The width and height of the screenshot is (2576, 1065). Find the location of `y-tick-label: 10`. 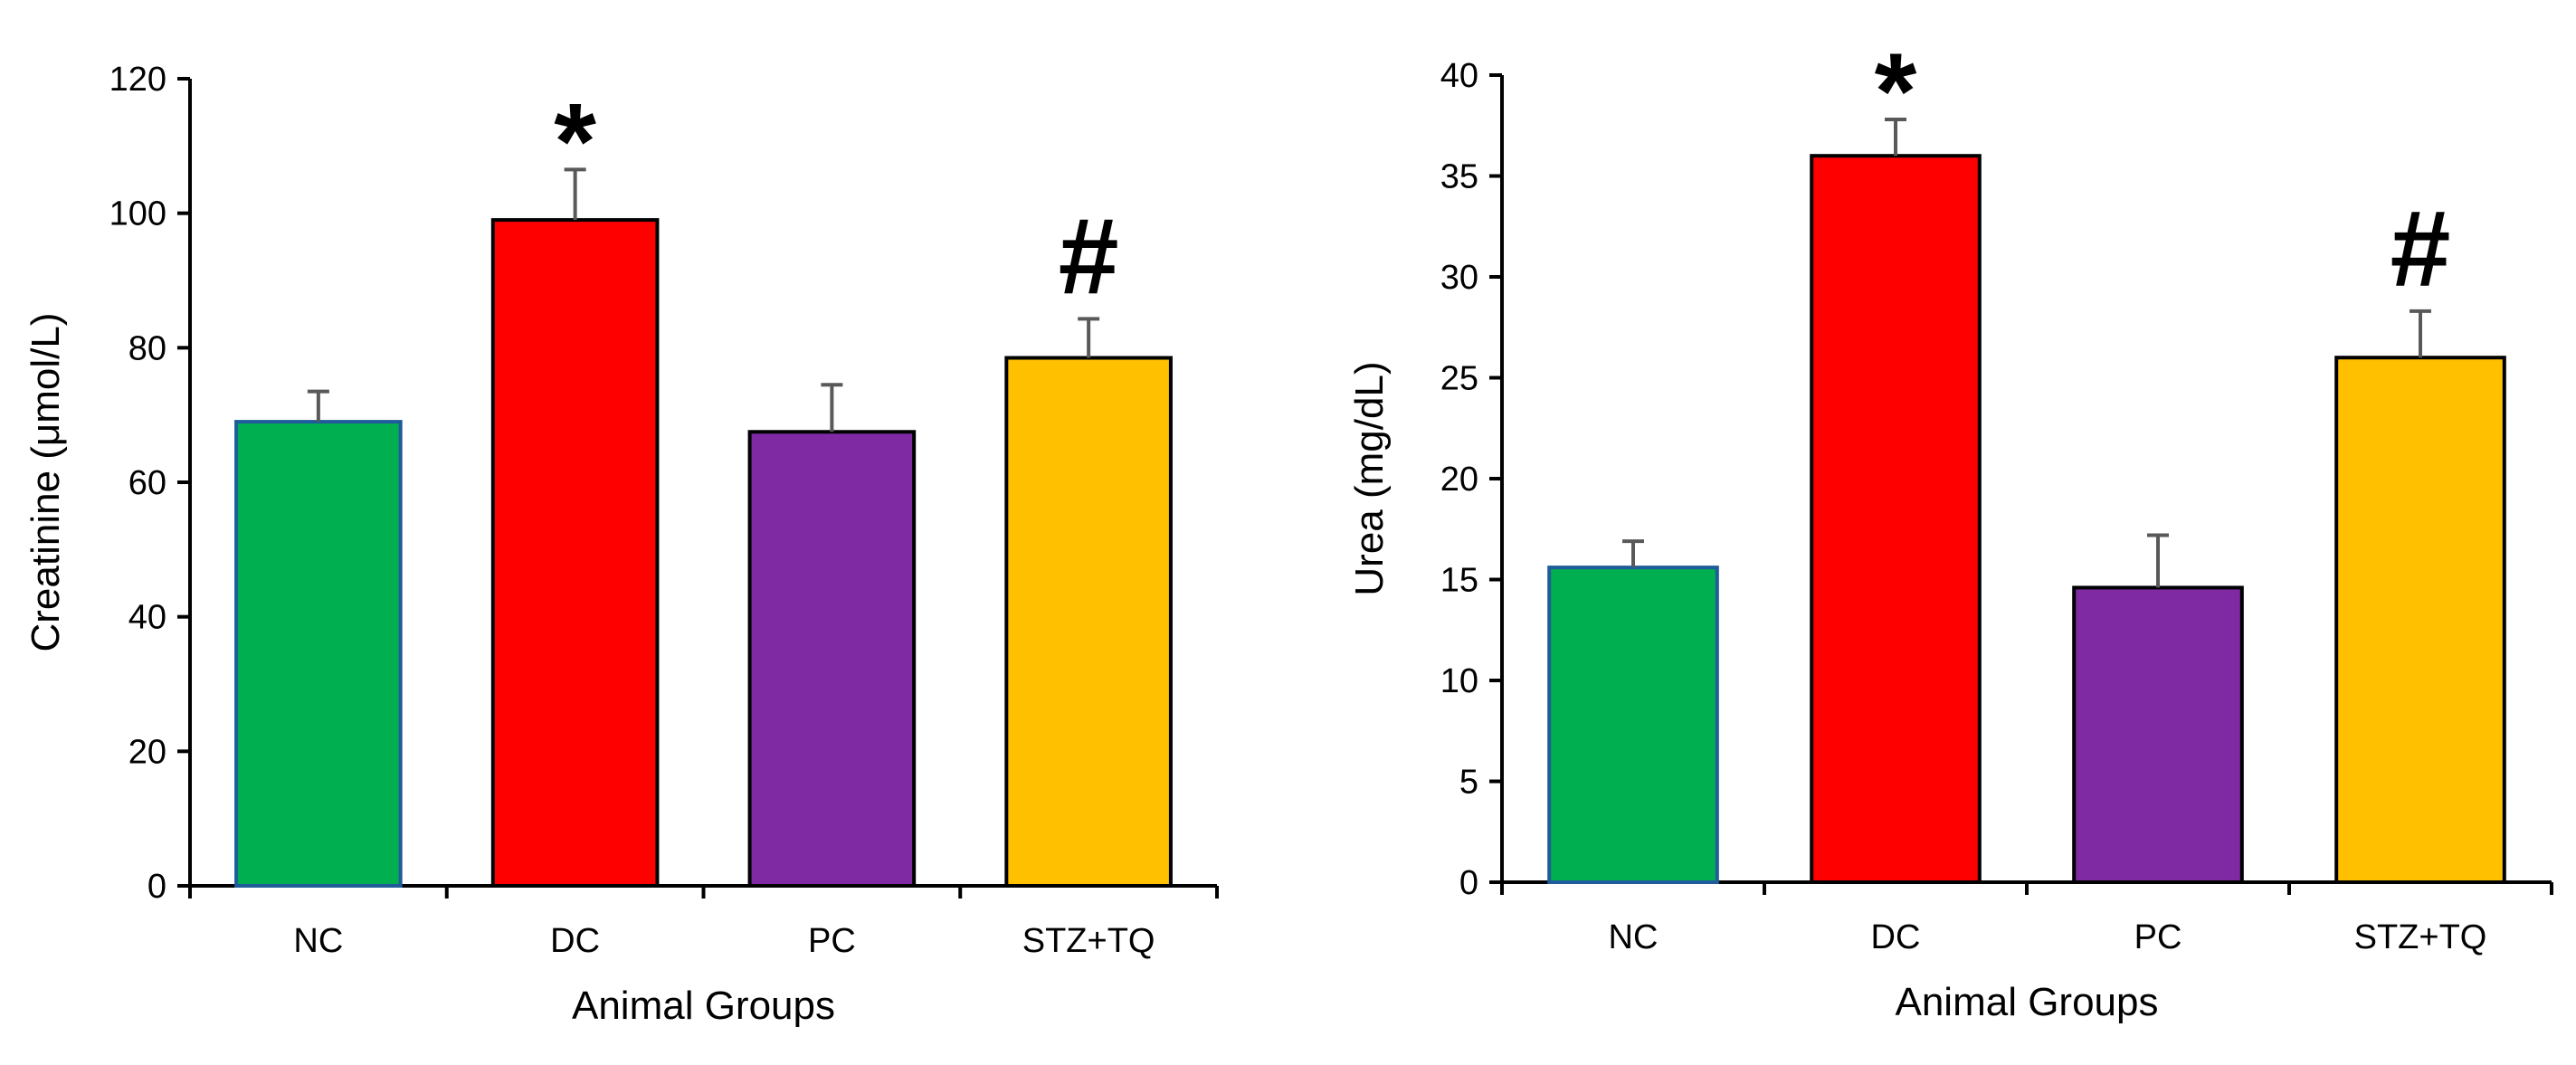

y-tick-label: 10 is located at coordinates (1459, 681).